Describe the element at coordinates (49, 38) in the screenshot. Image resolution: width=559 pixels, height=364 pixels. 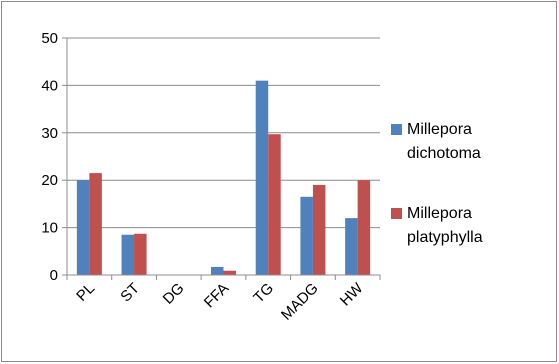
I see `y-tick-label: 50` at that location.